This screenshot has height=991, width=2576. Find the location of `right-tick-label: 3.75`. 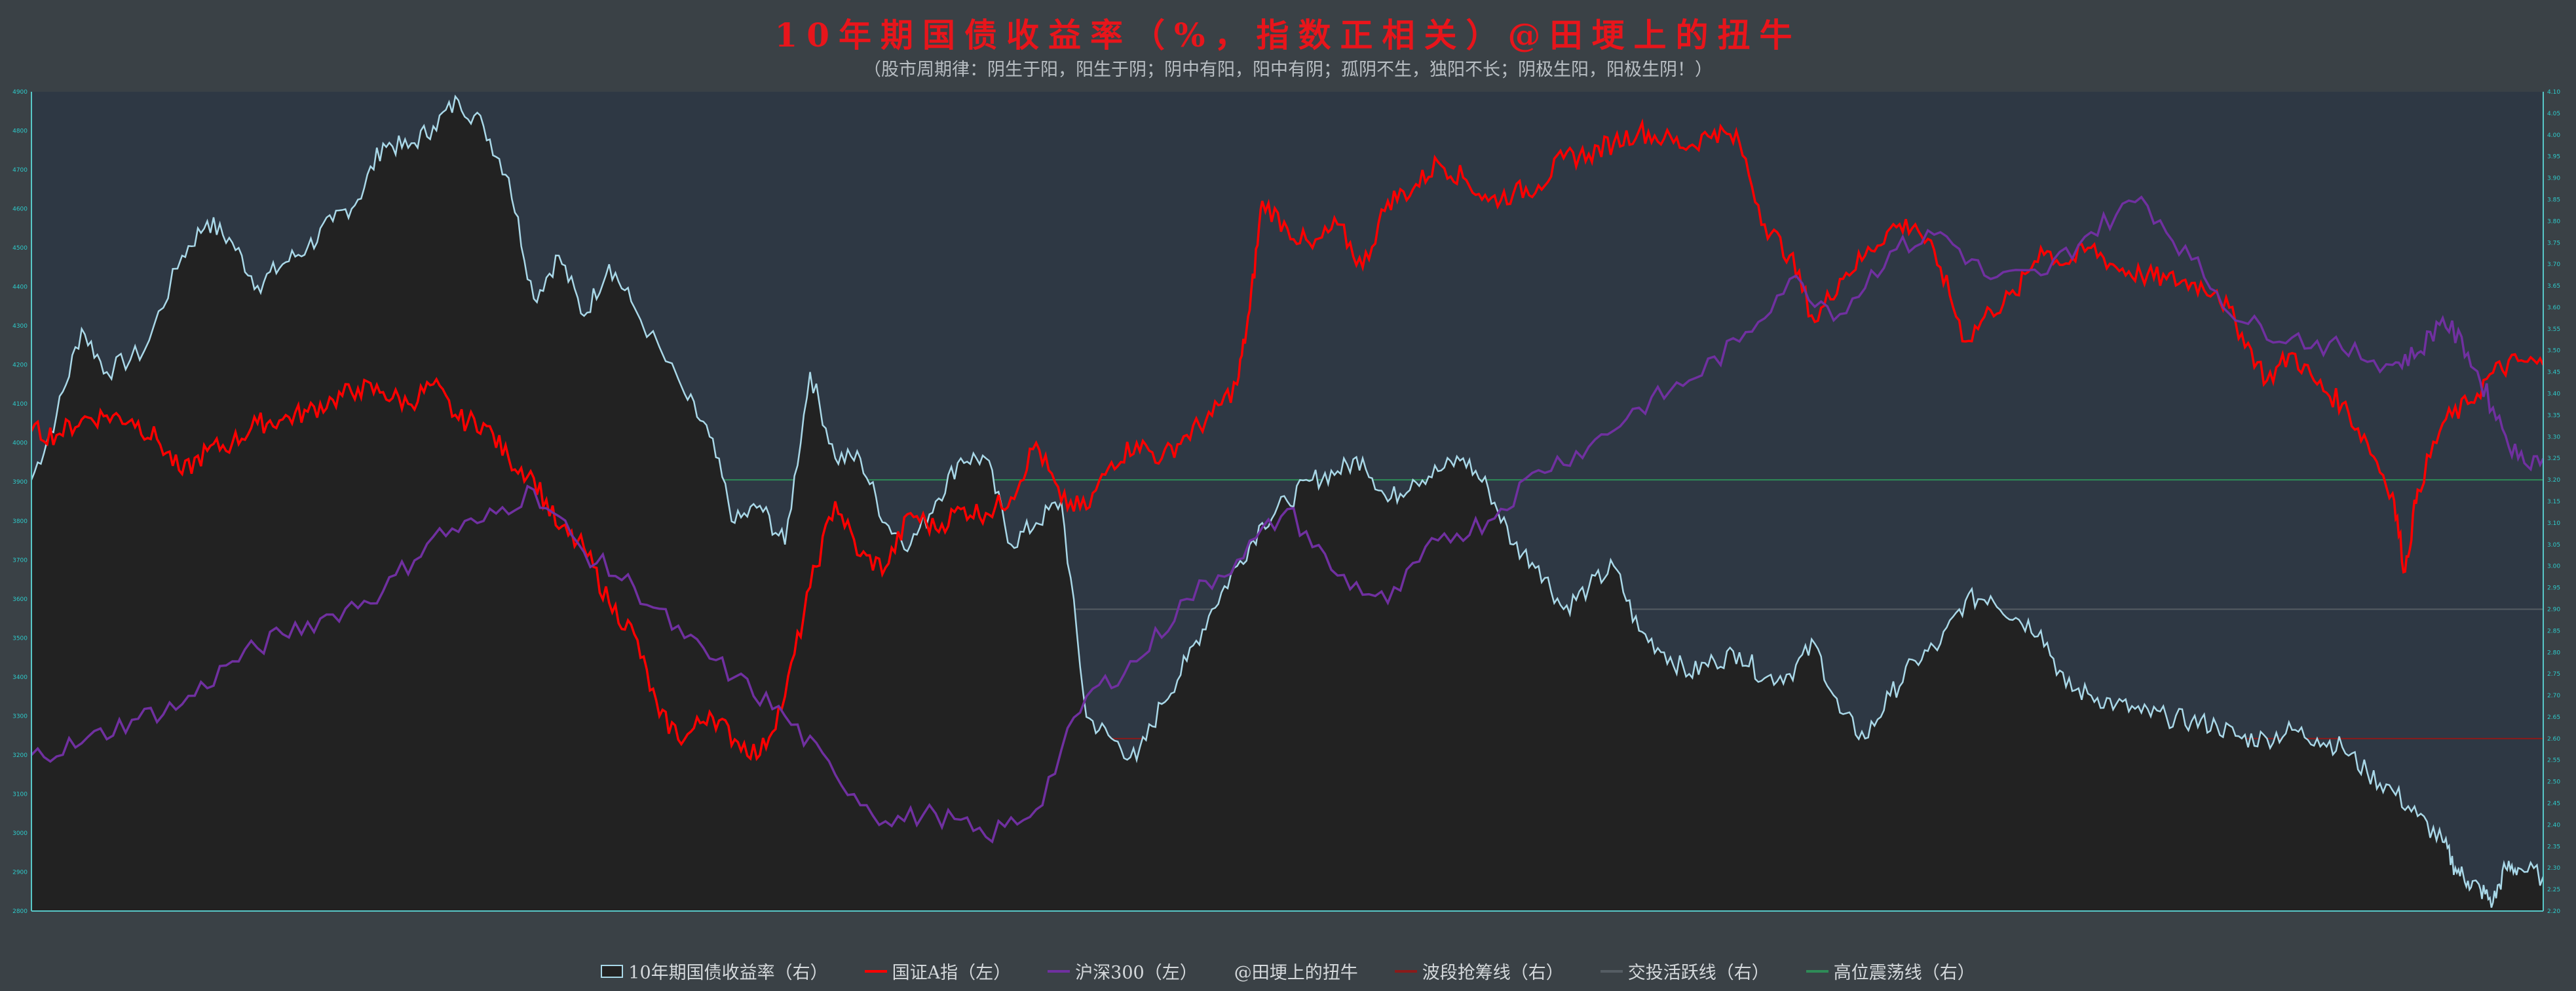

right-tick-label: 3.75 is located at coordinates (2553, 243).